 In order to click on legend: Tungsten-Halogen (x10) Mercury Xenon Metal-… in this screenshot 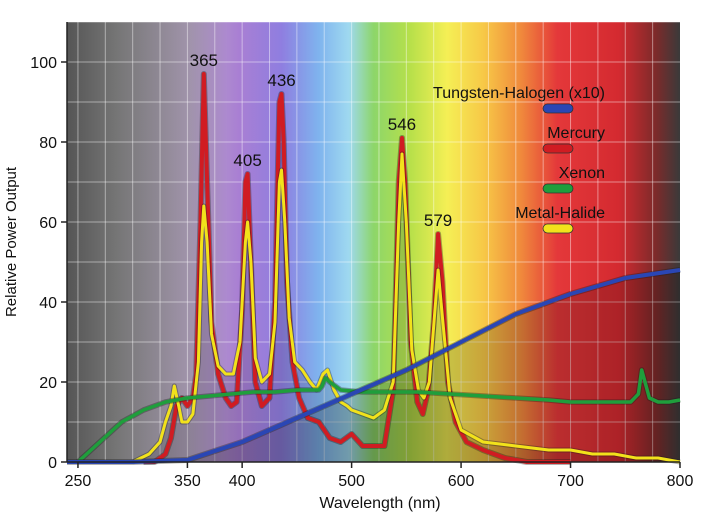, I will do `click(519, 159)`.